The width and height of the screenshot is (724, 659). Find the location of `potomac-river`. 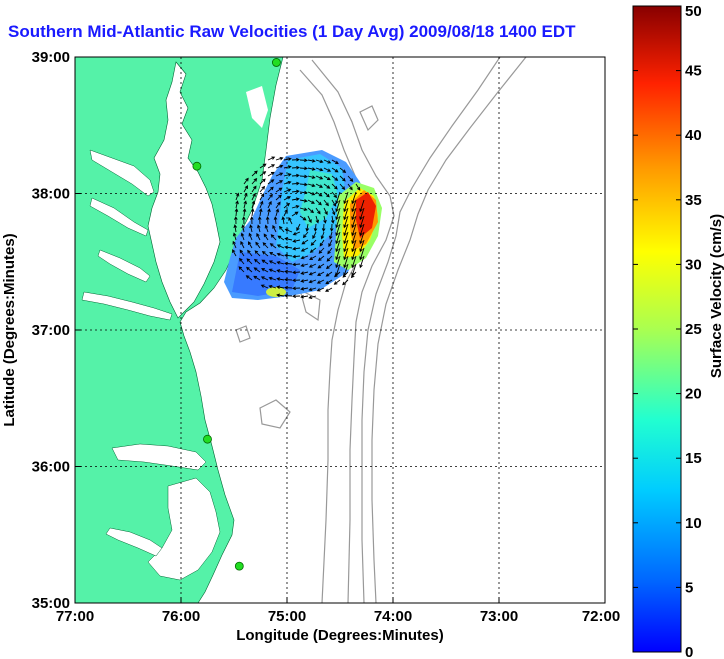

potomac-river is located at coordinates (122, 173).